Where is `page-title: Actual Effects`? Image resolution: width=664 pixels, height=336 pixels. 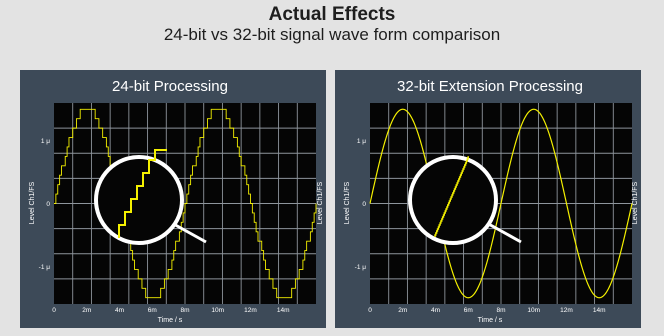
page-title: Actual Effects is located at coordinates (332, 14).